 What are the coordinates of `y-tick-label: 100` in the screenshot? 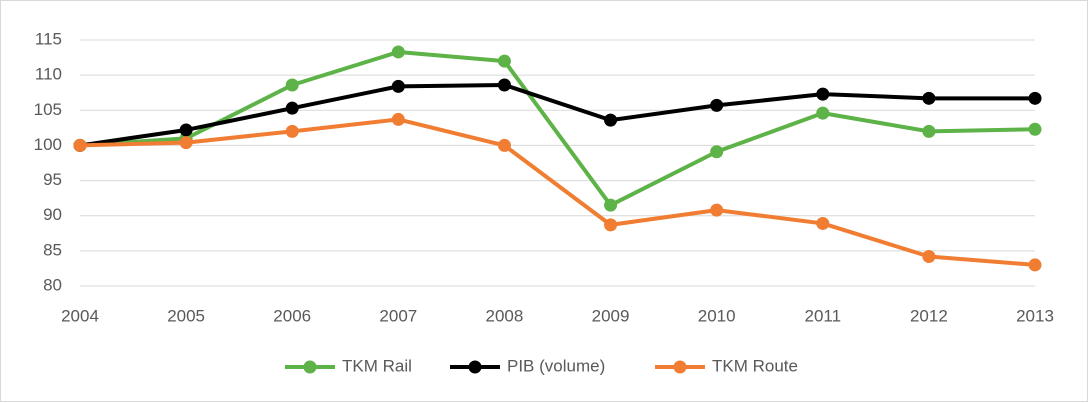 It's located at (48, 144).